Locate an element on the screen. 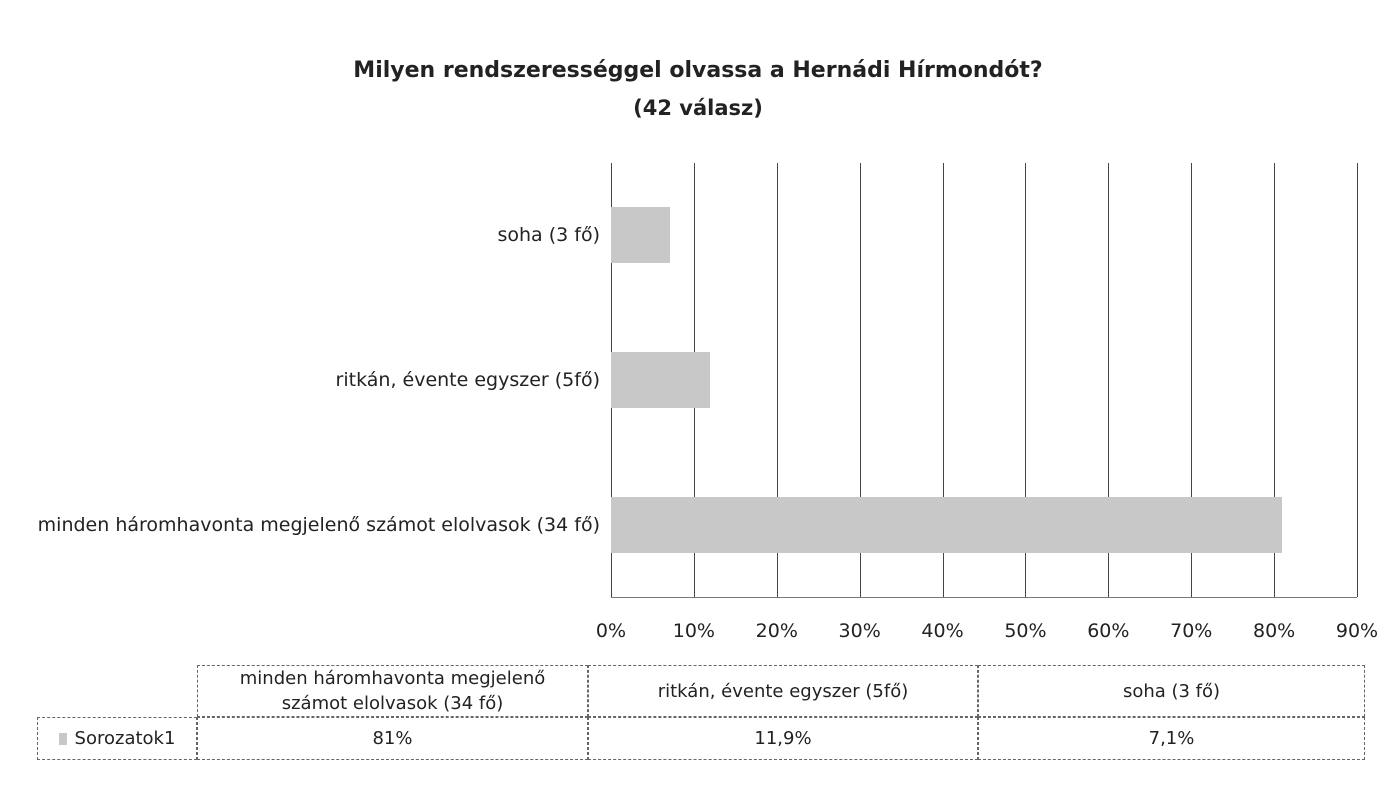 The height and width of the screenshot is (797, 1396). x-tick-label: 10% is located at coordinates (693, 631).